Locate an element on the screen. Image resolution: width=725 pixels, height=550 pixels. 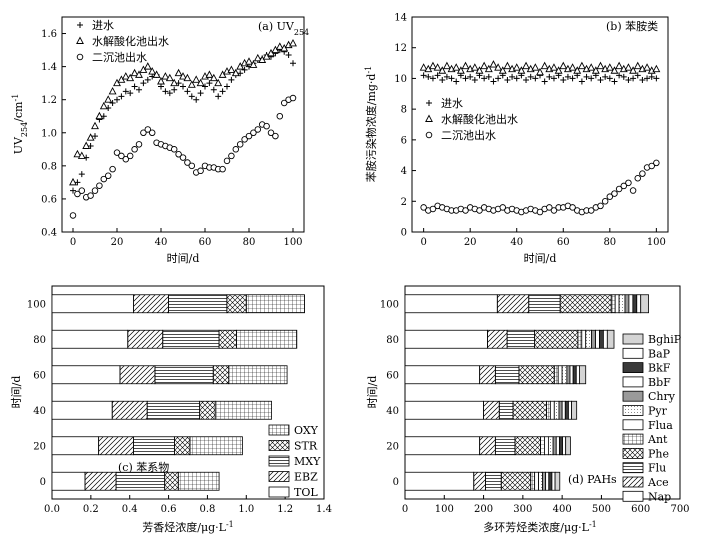
legend-label: Flua is located at coordinates (660, 425).